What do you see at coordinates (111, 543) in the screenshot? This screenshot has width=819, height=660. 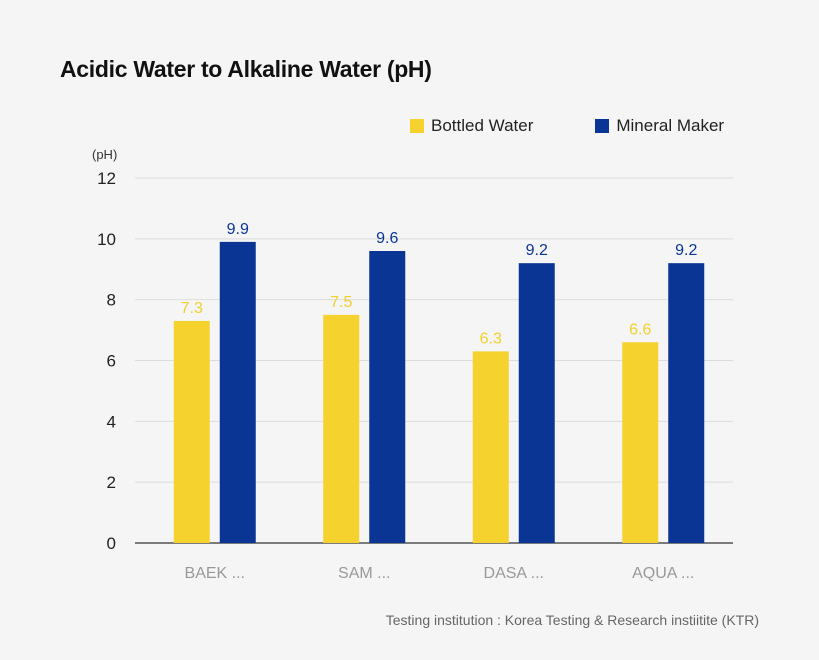 I see `y-tick-label: 0` at bounding box center [111, 543].